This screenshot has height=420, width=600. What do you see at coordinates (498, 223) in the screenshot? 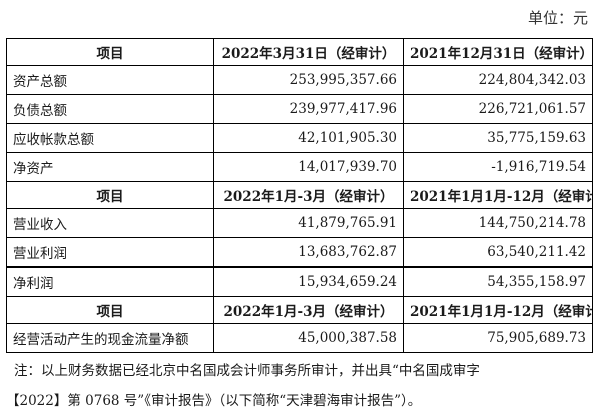
I see `row-value-prior: 144,750,214.78` at bounding box center [498, 223].